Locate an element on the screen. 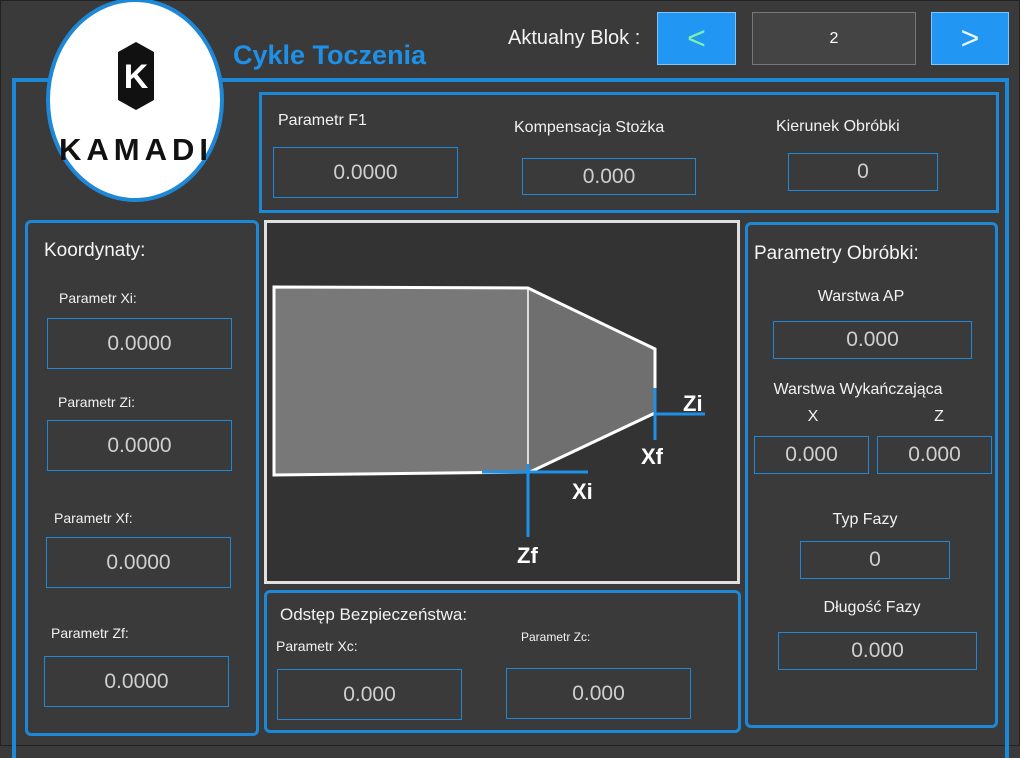  panel-title: Parametry Obróbki: is located at coordinates (836, 253).